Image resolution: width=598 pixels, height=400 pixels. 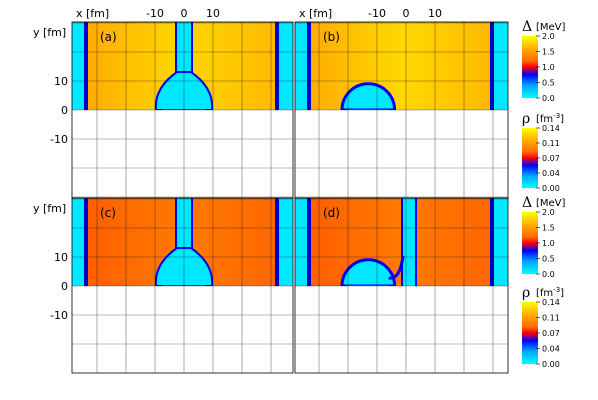 I want to click on panel-label: (b), so click(x=331, y=37).